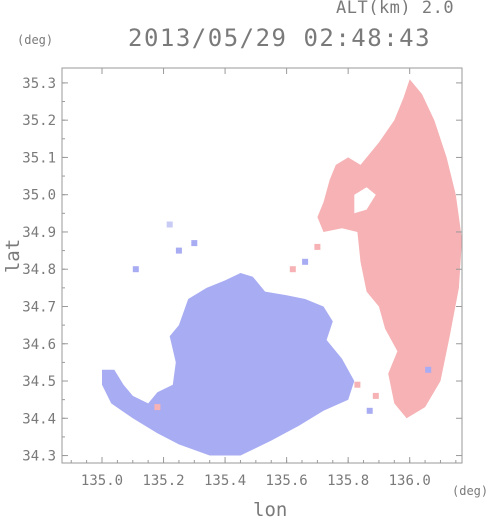  I want to click on x-tick-label: 135.6, so click(287, 481).